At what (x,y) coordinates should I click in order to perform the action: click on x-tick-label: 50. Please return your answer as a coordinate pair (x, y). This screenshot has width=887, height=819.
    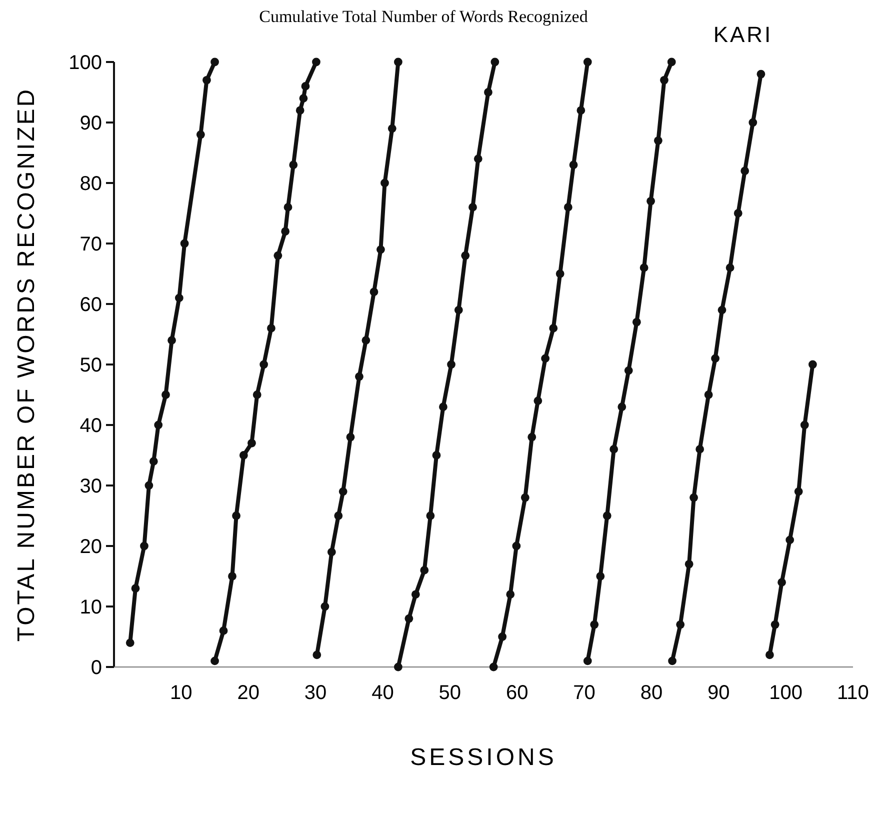
    Looking at the image, I should click on (450, 693).